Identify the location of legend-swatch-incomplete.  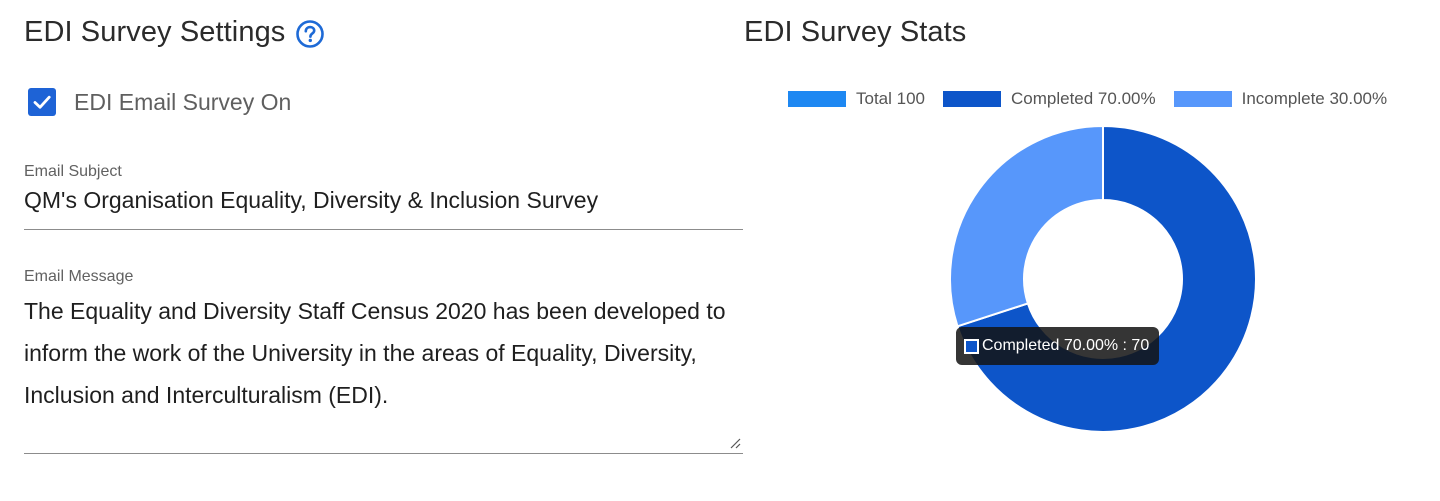
(1202, 99).